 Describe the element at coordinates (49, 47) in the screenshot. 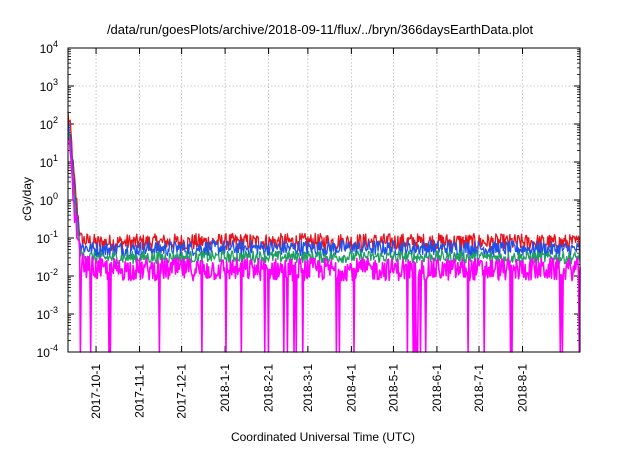

I see `y-tick-label: 10⁴` at that location.